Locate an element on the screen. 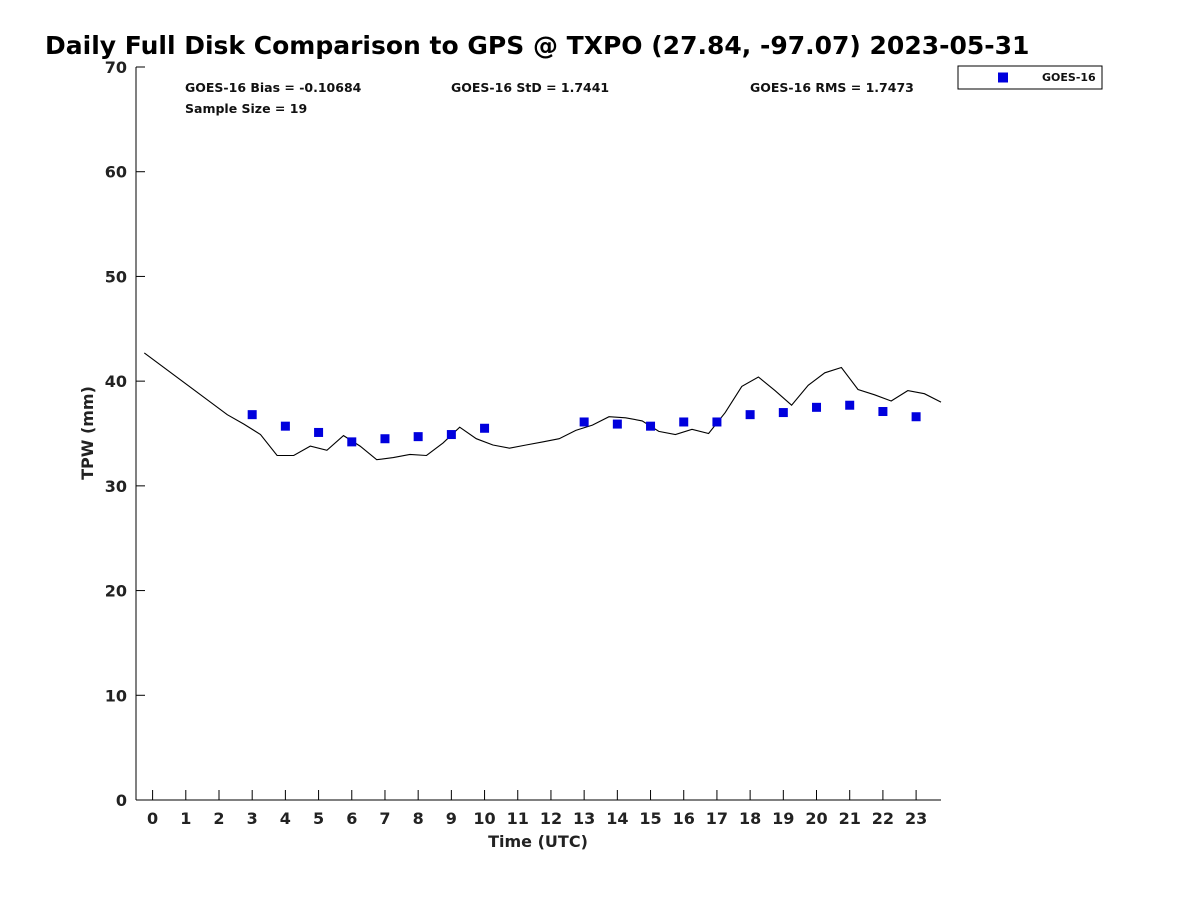  y-tick-label: 50 is located at coordinates (116, 276).